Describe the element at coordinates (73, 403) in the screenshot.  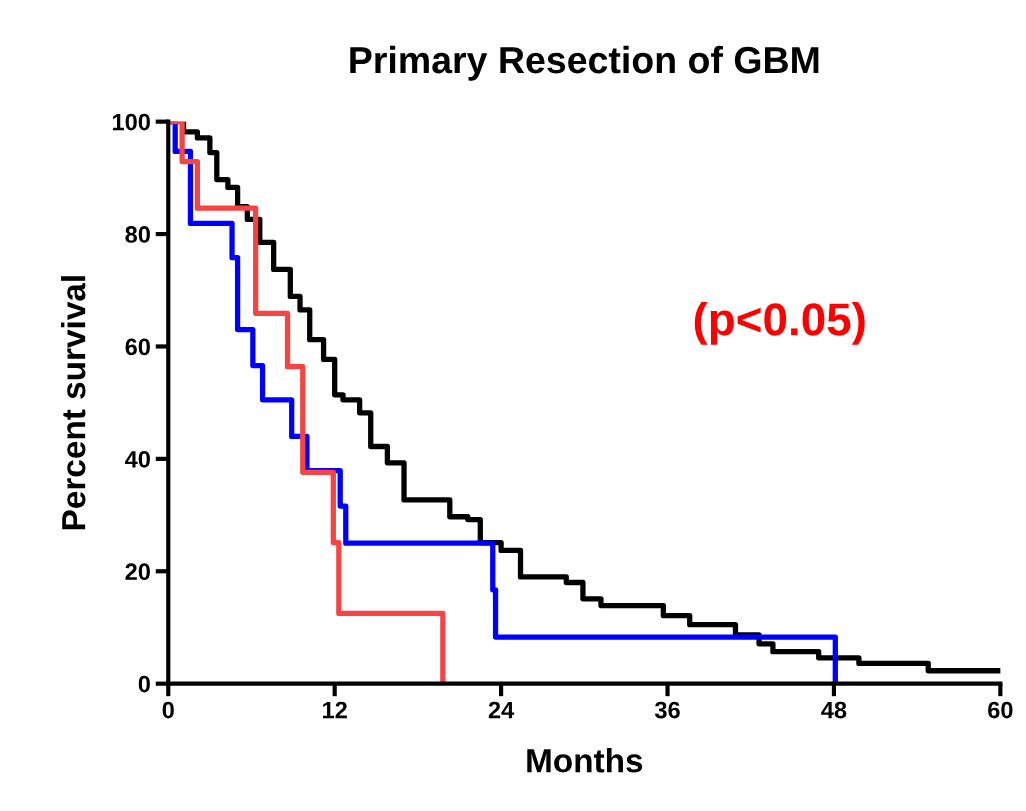
I see `y-axis-title: Percent survival` at that location.